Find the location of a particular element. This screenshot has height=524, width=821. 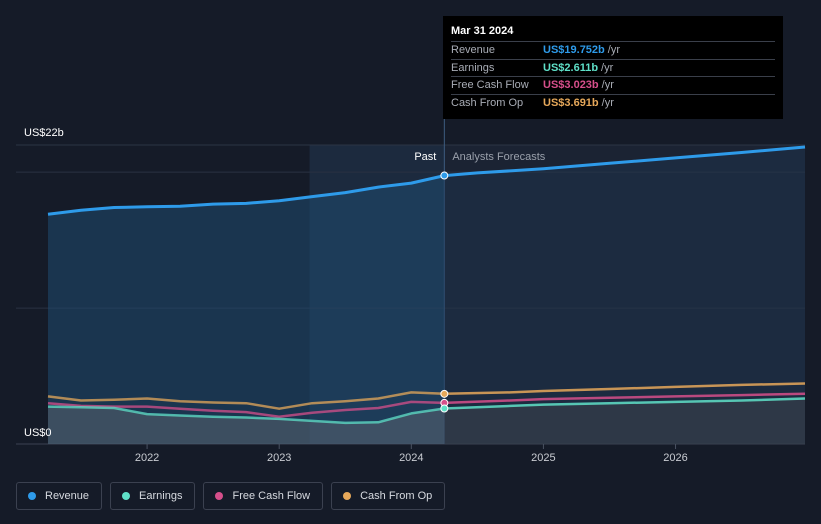

x-tick-label: 2026 is located at coordinates (675, 458).